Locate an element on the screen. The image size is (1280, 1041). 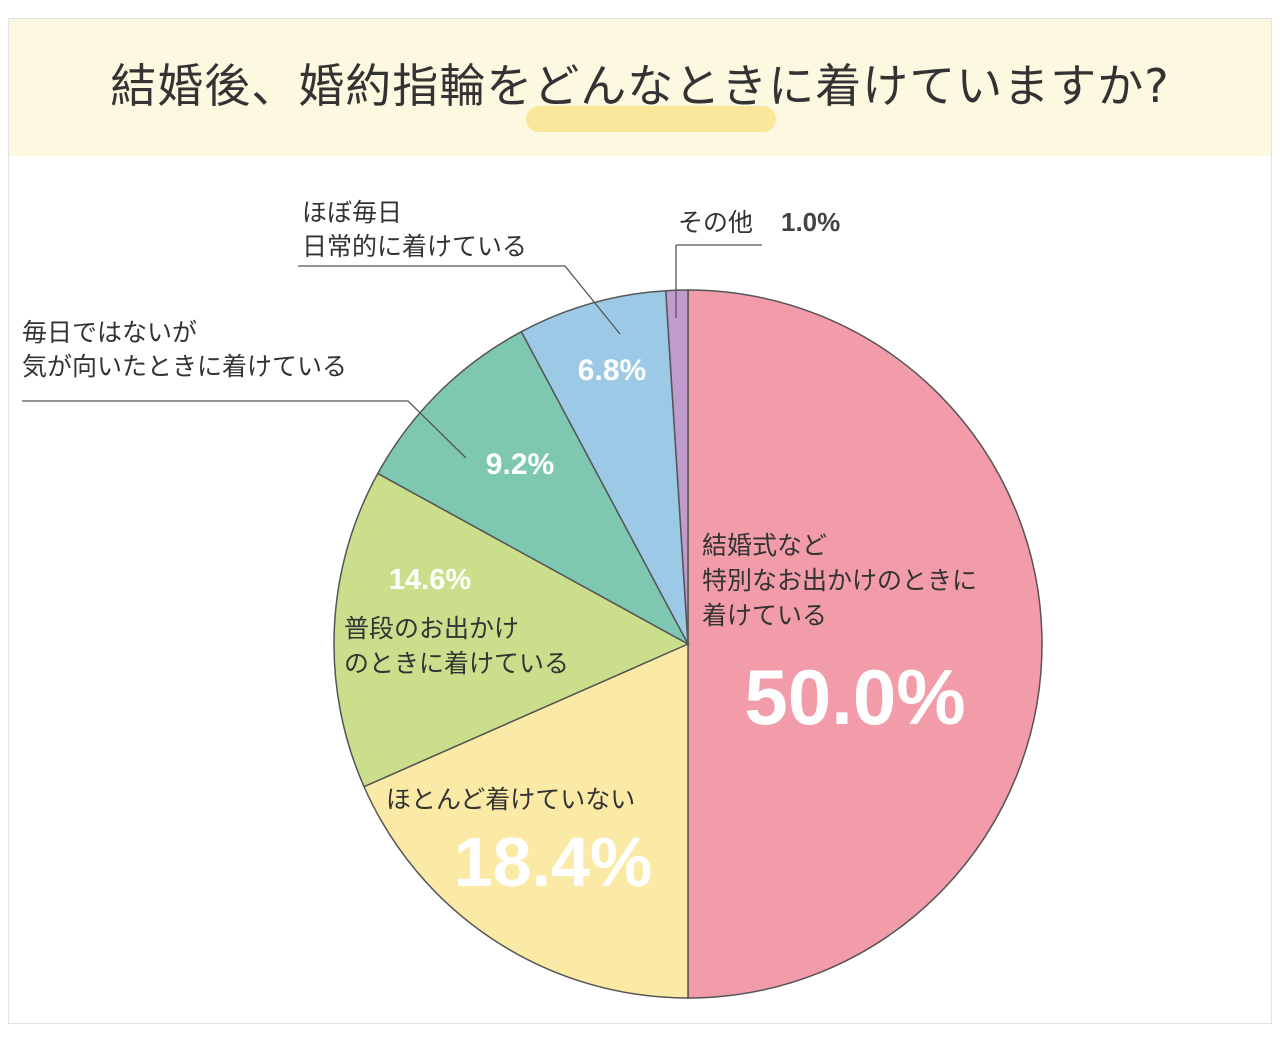
slice-category-label-4: 毎日ではないが気が向いたときに着けている is located at coordinates (184, 349).